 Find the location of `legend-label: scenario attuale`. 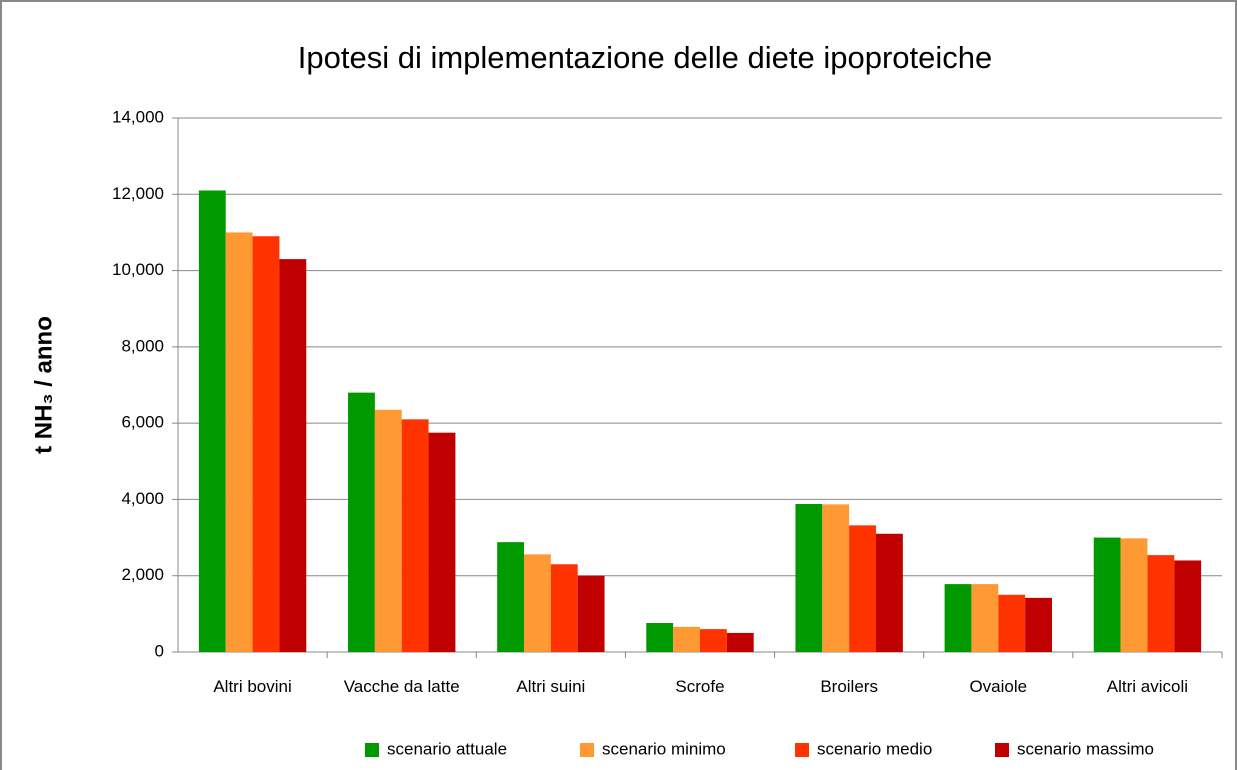

legend-label: scenario attuale is located at coordinates (447, 748).